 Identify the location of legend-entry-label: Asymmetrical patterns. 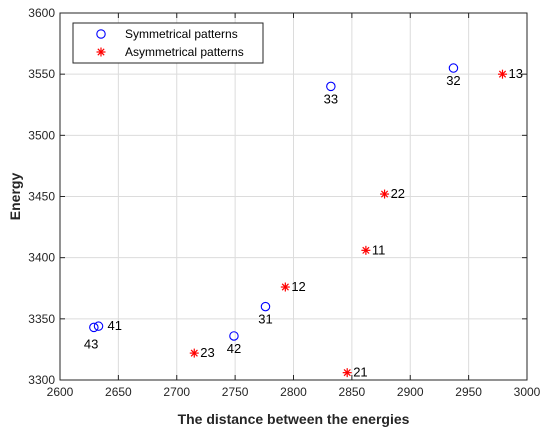
(184, 52).